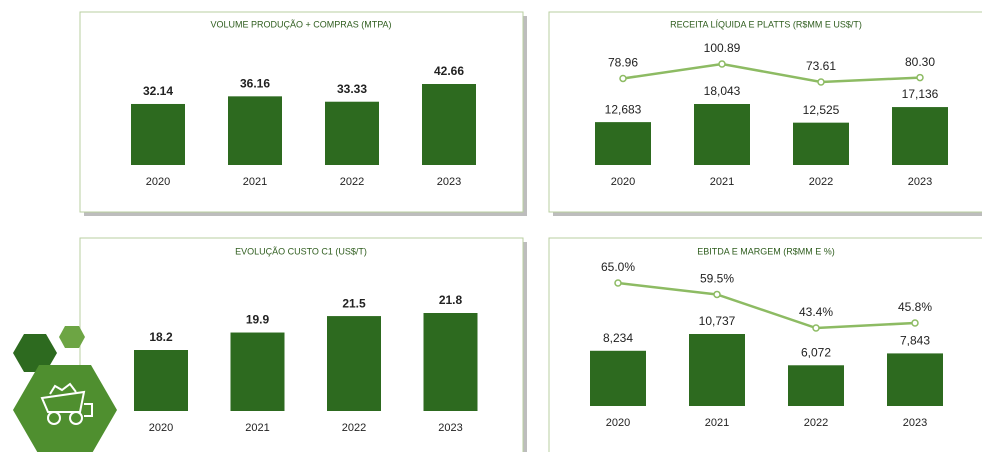 The width and height of the screenshot is (982, 452). Describe the element at coordinates (766, 251) in the screenshot. I see `chart-title: EBITDA E MARGEM (R$MM E %)` at that location.